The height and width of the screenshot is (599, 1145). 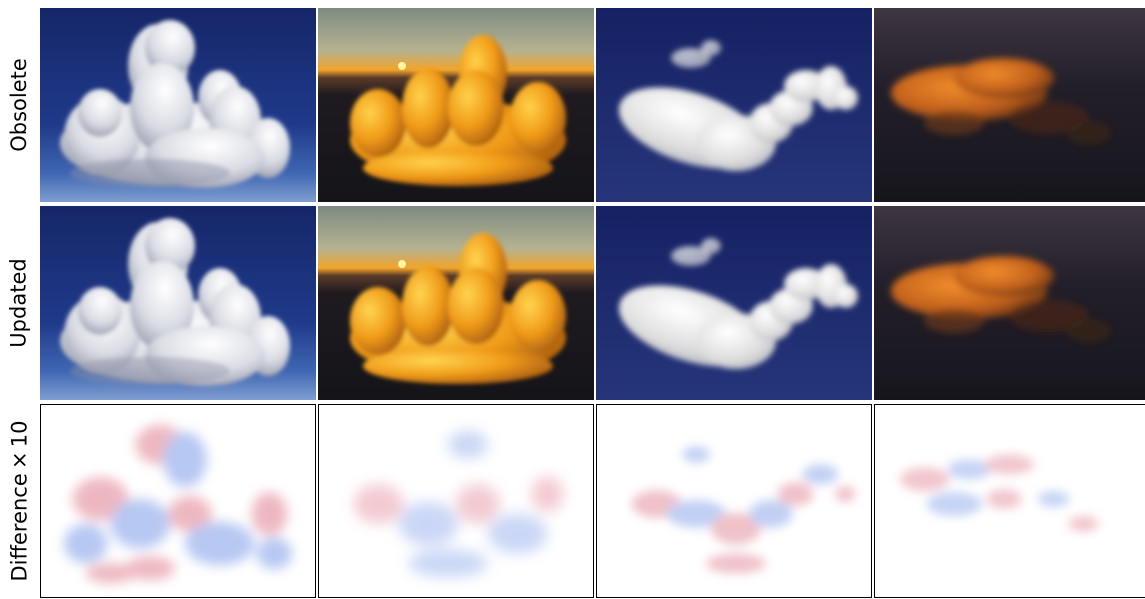 I want to click on obsolete-smoke-dusk-image, so click(x=1009, y=105).